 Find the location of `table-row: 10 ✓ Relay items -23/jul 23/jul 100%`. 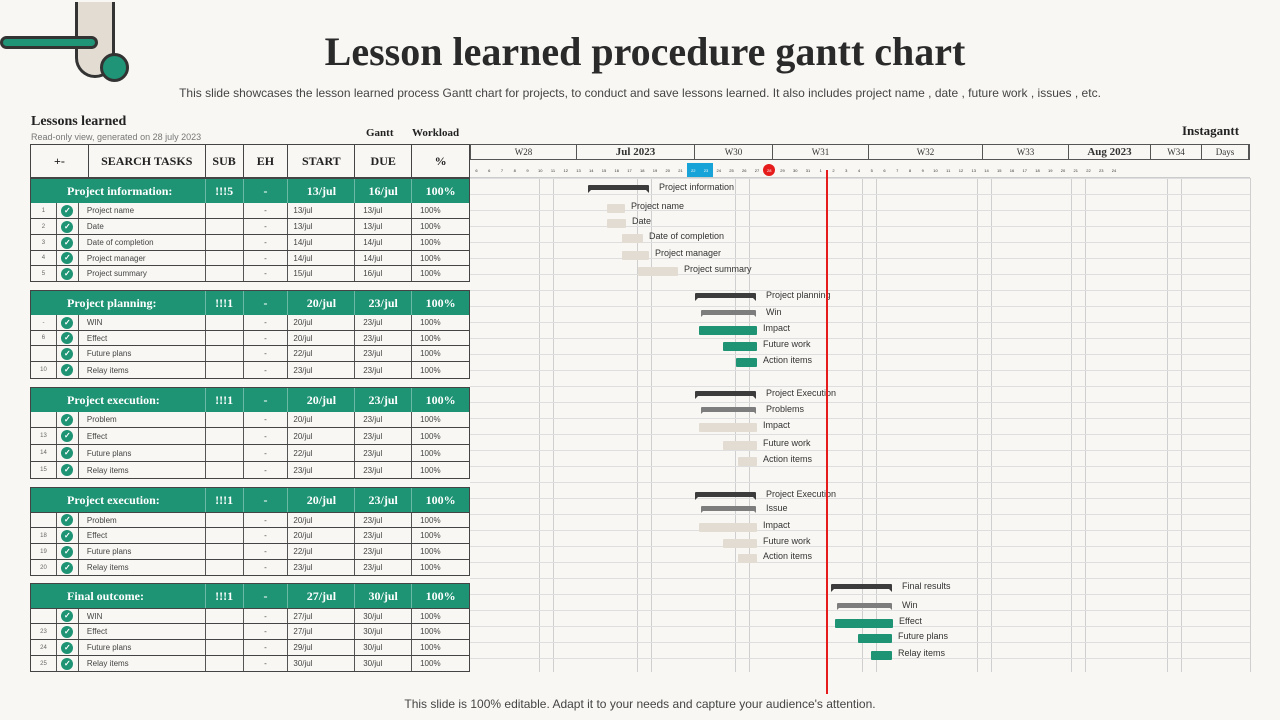

table-row: 10 ✓ Relay items -23/jul 23/jul 100% is located at coordinates (250, 370).